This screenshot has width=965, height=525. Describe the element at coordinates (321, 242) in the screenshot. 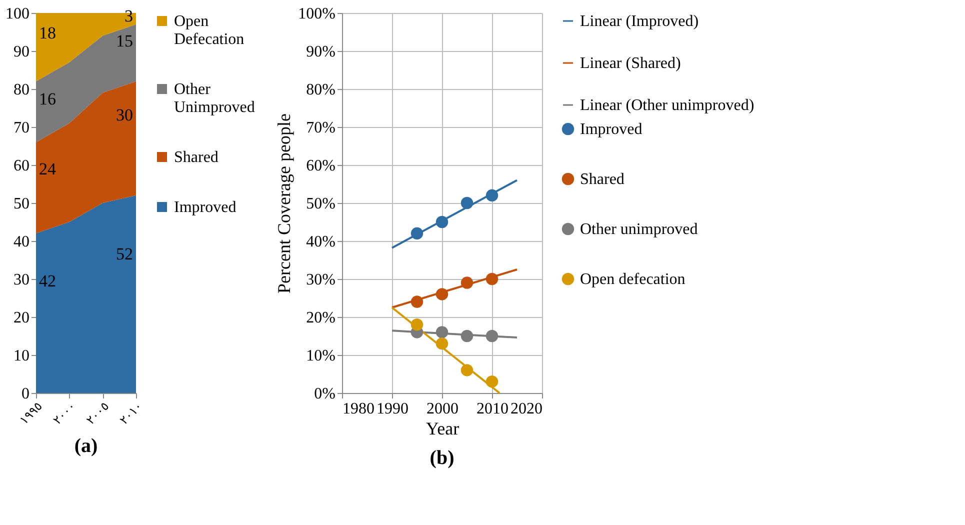

I see `y-tick-label: 40%` at that location.